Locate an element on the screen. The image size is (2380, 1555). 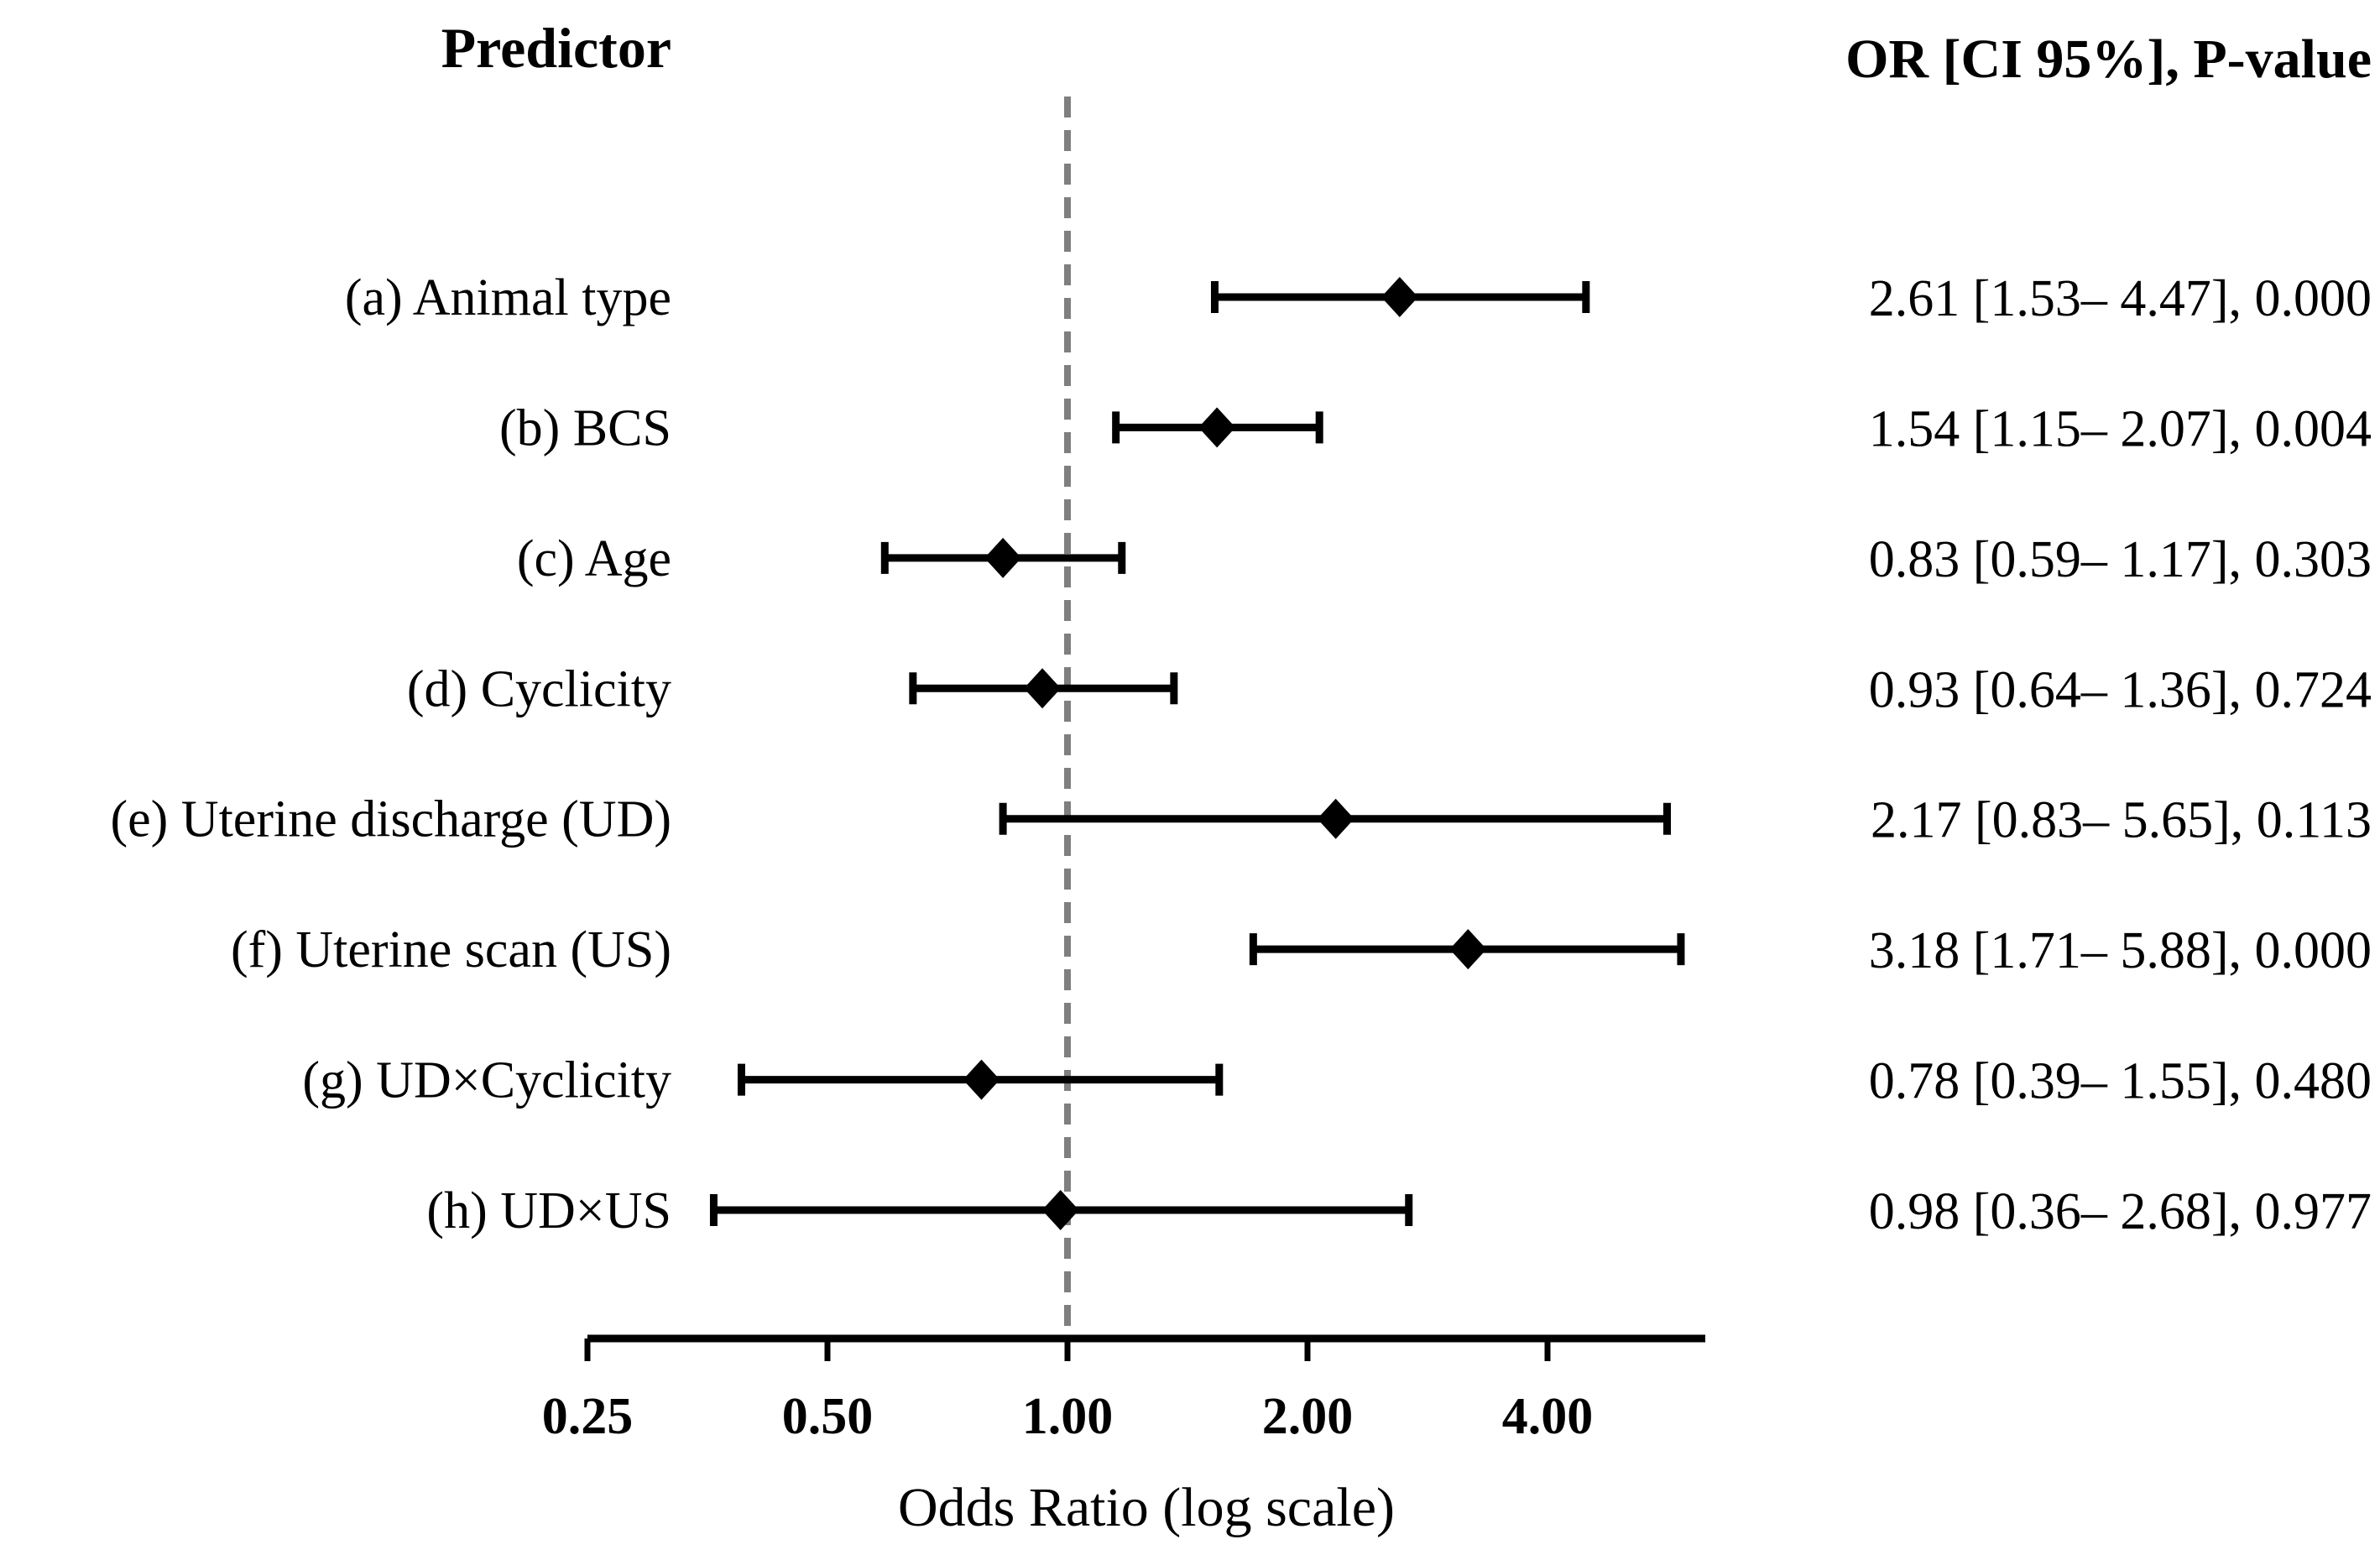
forest-row: (a) Animal type 2.61 [1.53– 4.47], 0.000 is located at coordinates (1358, 298).